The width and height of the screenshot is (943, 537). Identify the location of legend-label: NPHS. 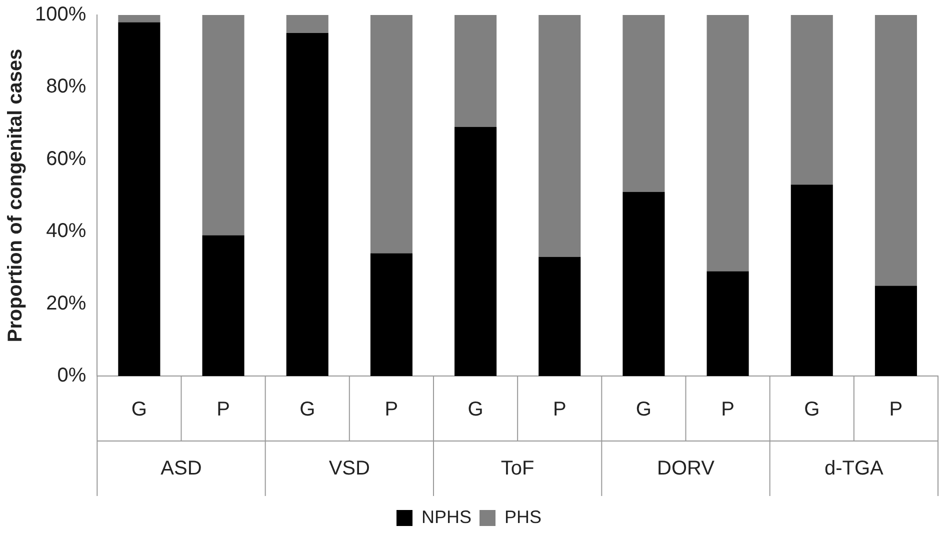
(446, 516).